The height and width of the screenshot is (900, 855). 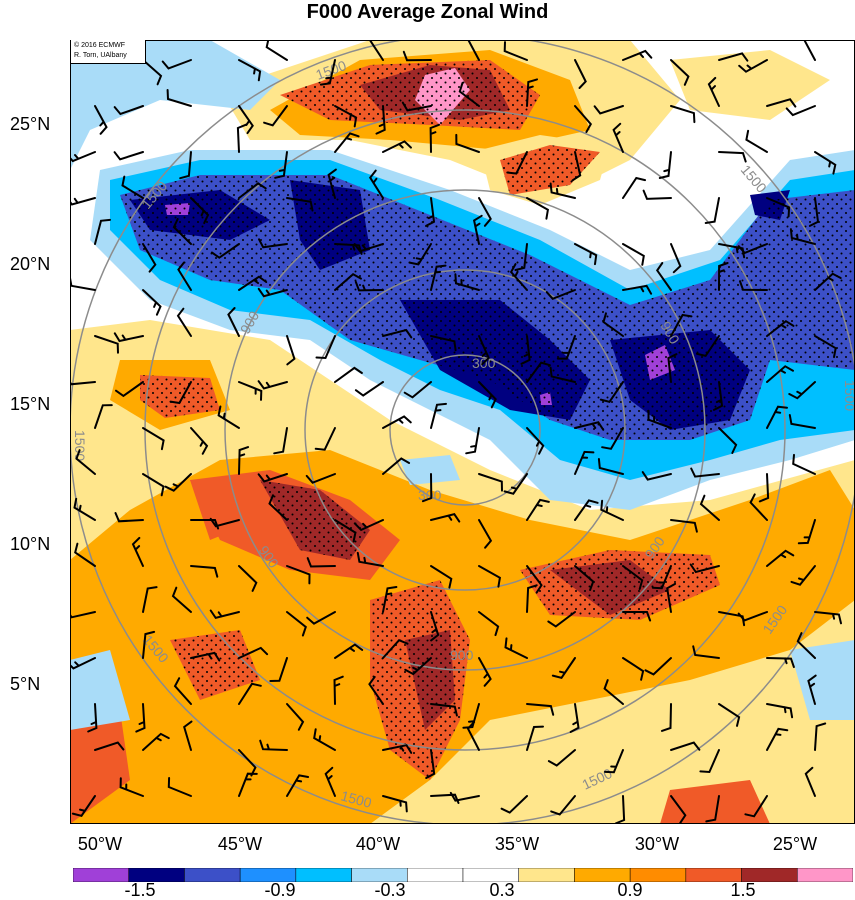 I want to click on lon-label-35w: 35°W, so click(x=517, y=844).